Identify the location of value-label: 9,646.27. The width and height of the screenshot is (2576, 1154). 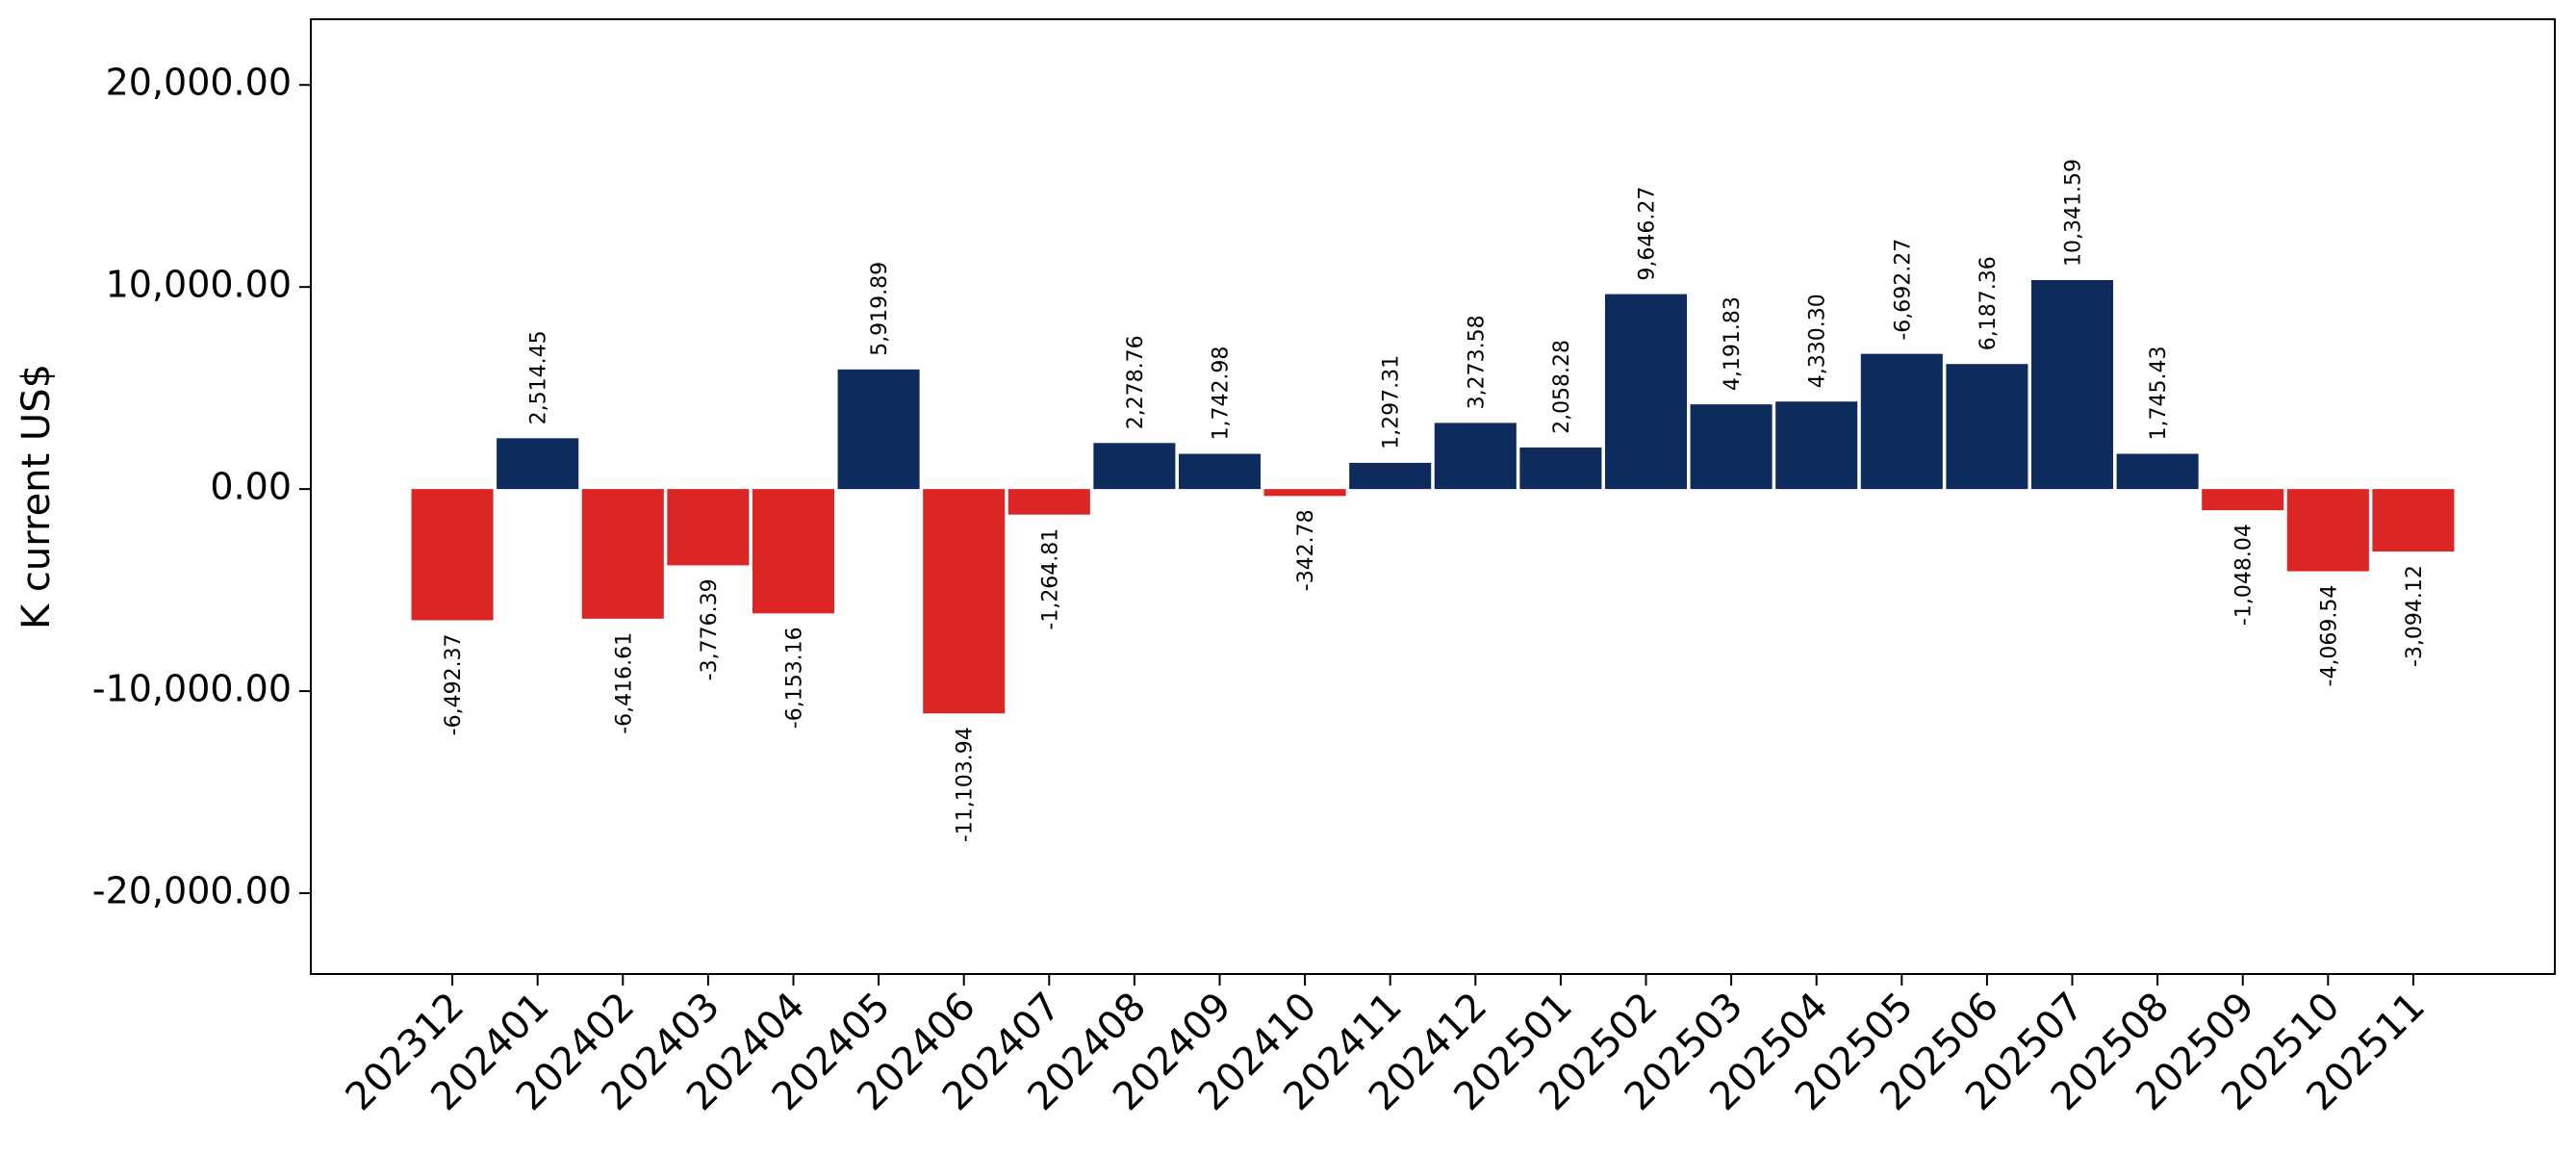
(1648, 234).